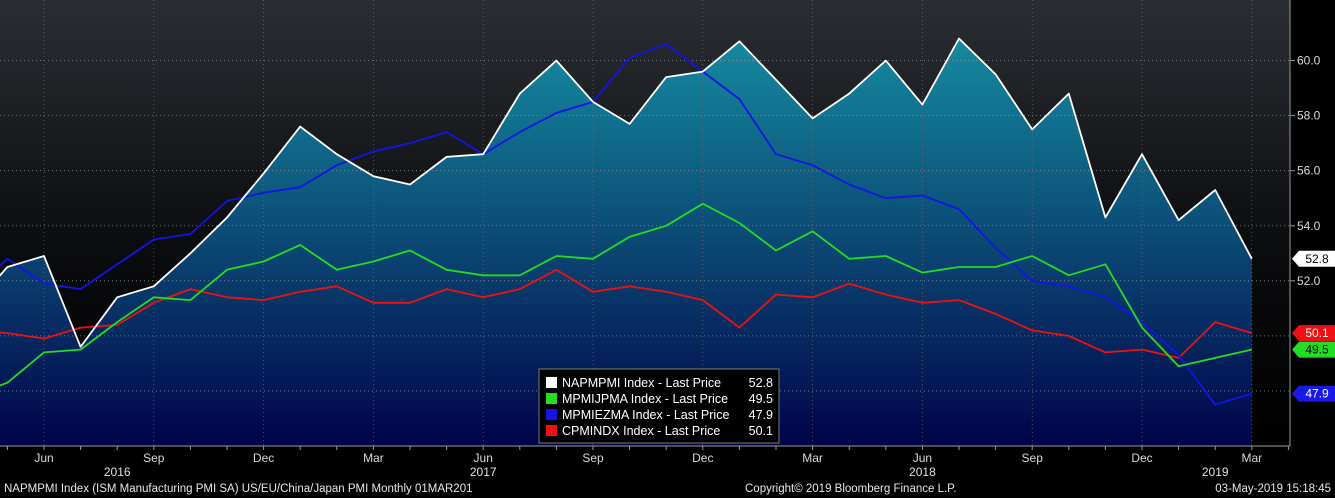 The height and width of the screenshot is (498, 1335). I want to click on footer-timestamp: 03-May-2019 15:18:45, so click(1273, 489).